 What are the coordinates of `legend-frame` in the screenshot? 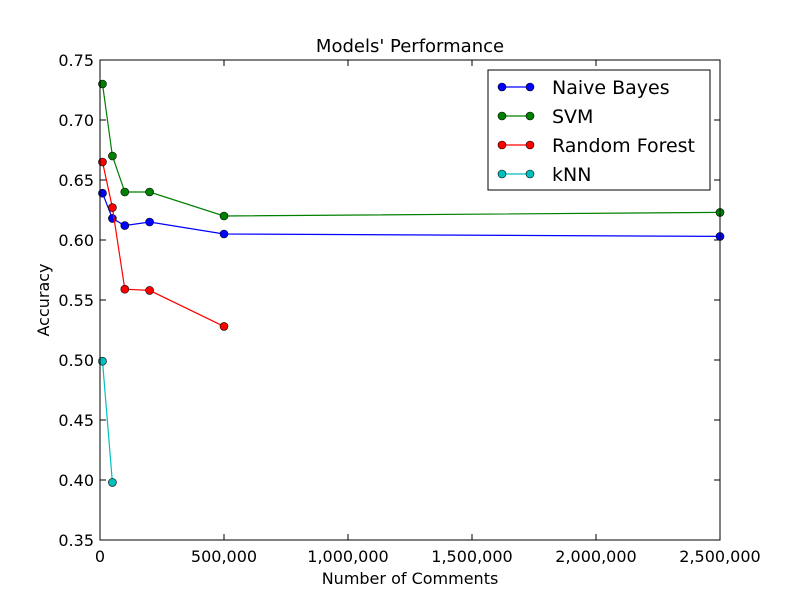 It's located at (599, 130).